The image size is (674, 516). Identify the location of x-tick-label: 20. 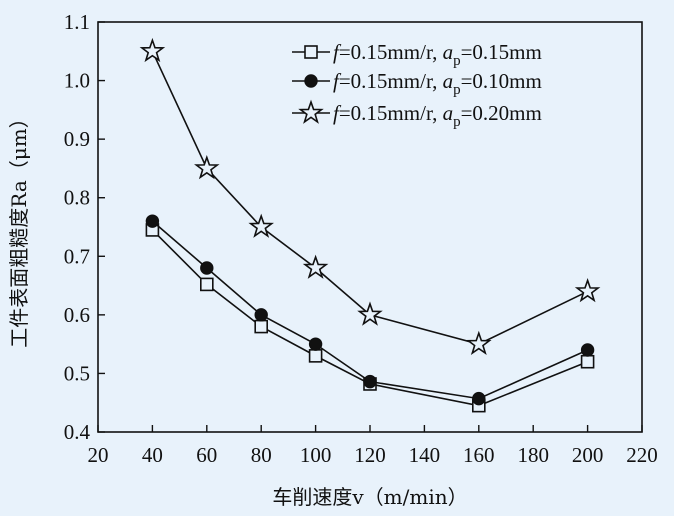
(98, 455).